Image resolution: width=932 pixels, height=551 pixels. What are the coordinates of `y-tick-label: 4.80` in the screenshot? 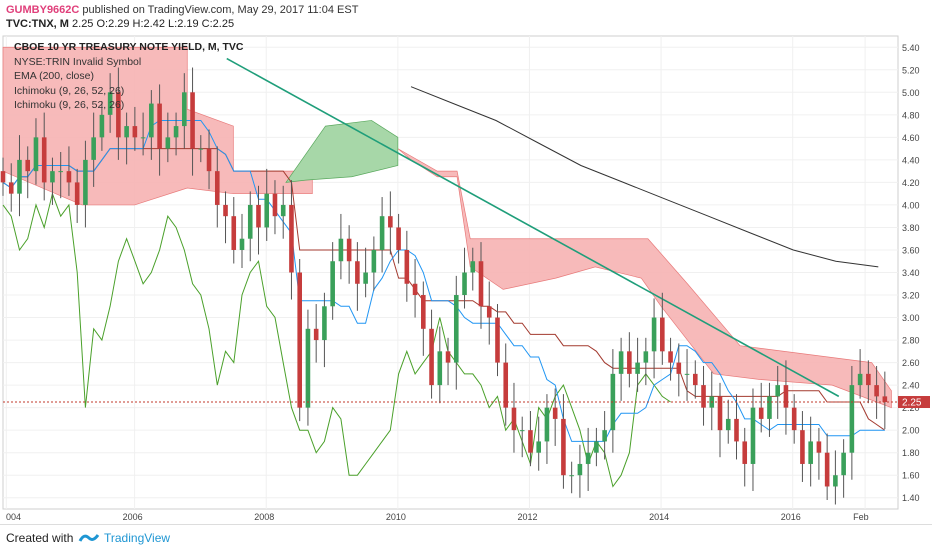 It's located at (911, 115).